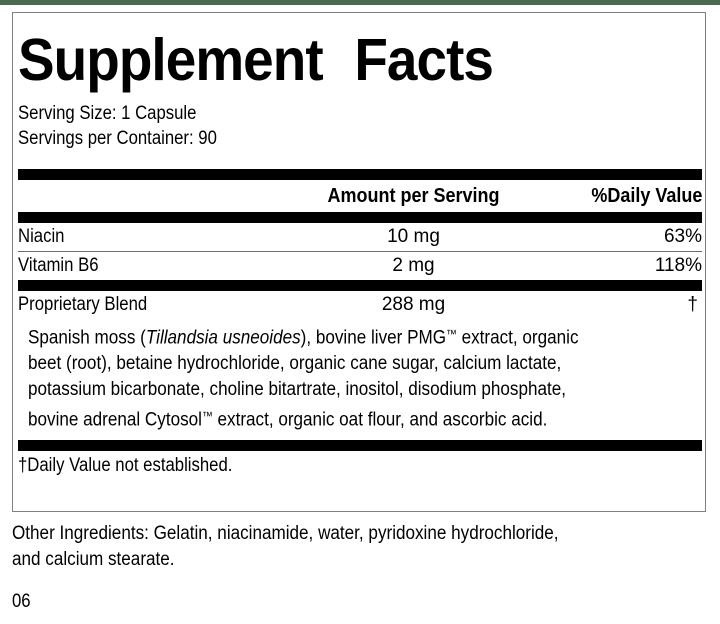 This screenshot has width=720, height=624. Describe the element at coordinates (360, 445) in the screenshot. I see `rule-above-footnote` at that location.